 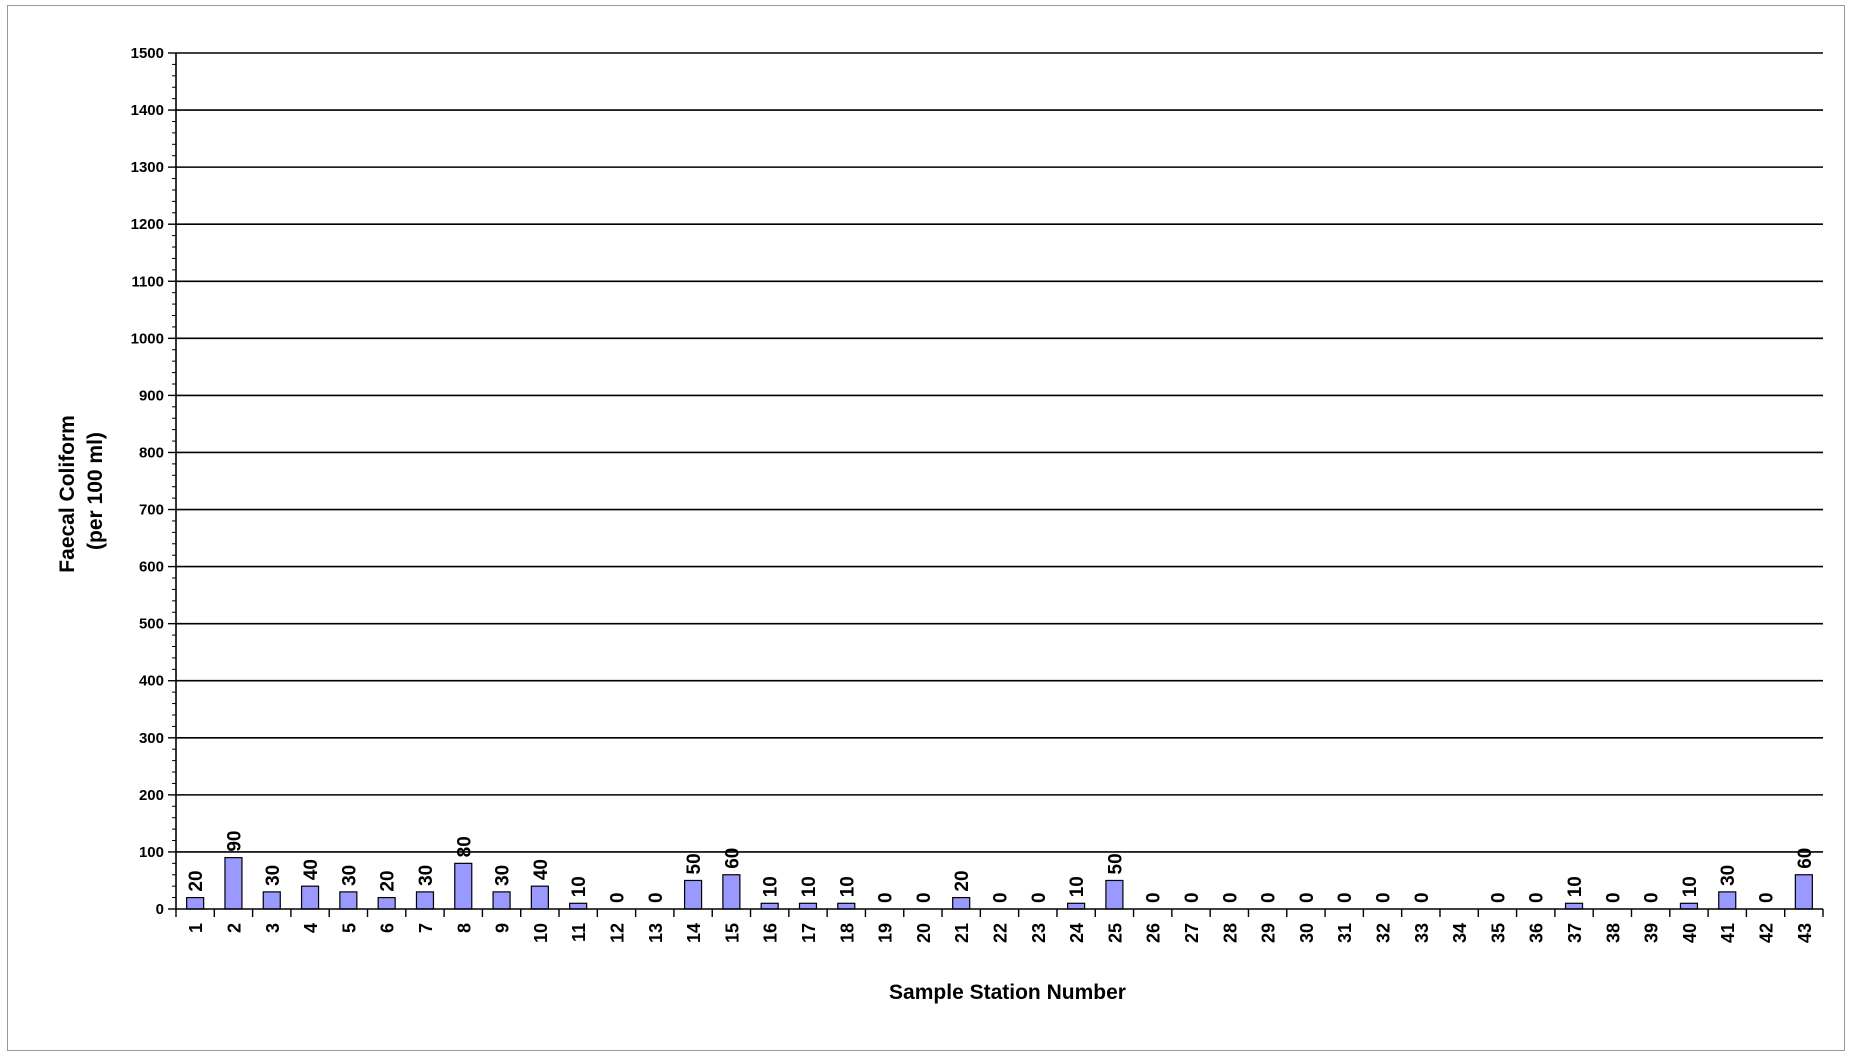 I want to click on y-tick-label: 1300, so click(x=147, y=167).